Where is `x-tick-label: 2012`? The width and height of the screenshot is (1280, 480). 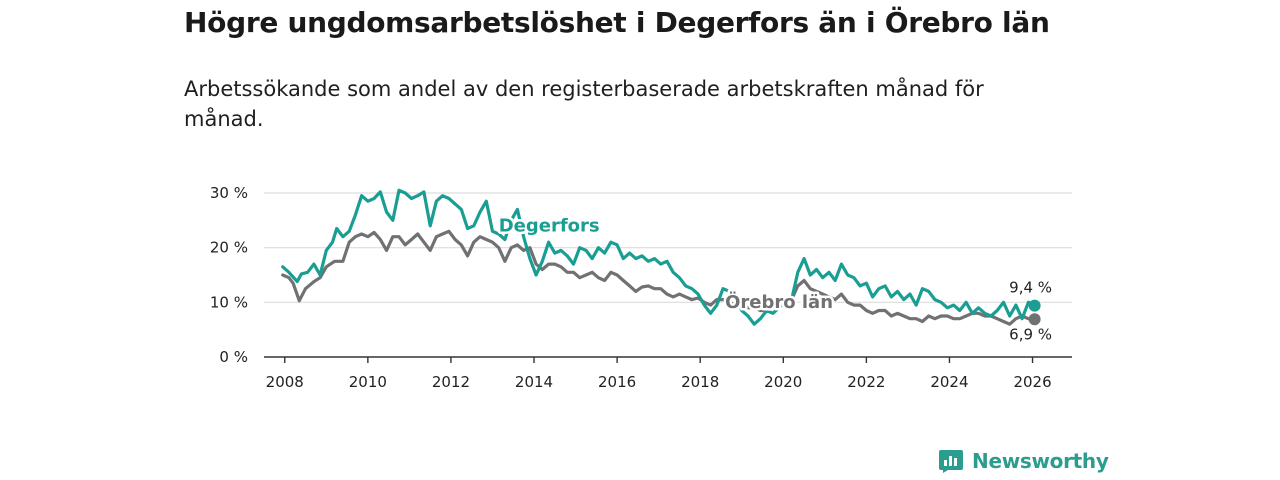
x-tick-label: 2012 is located at coordinates (451, 382).